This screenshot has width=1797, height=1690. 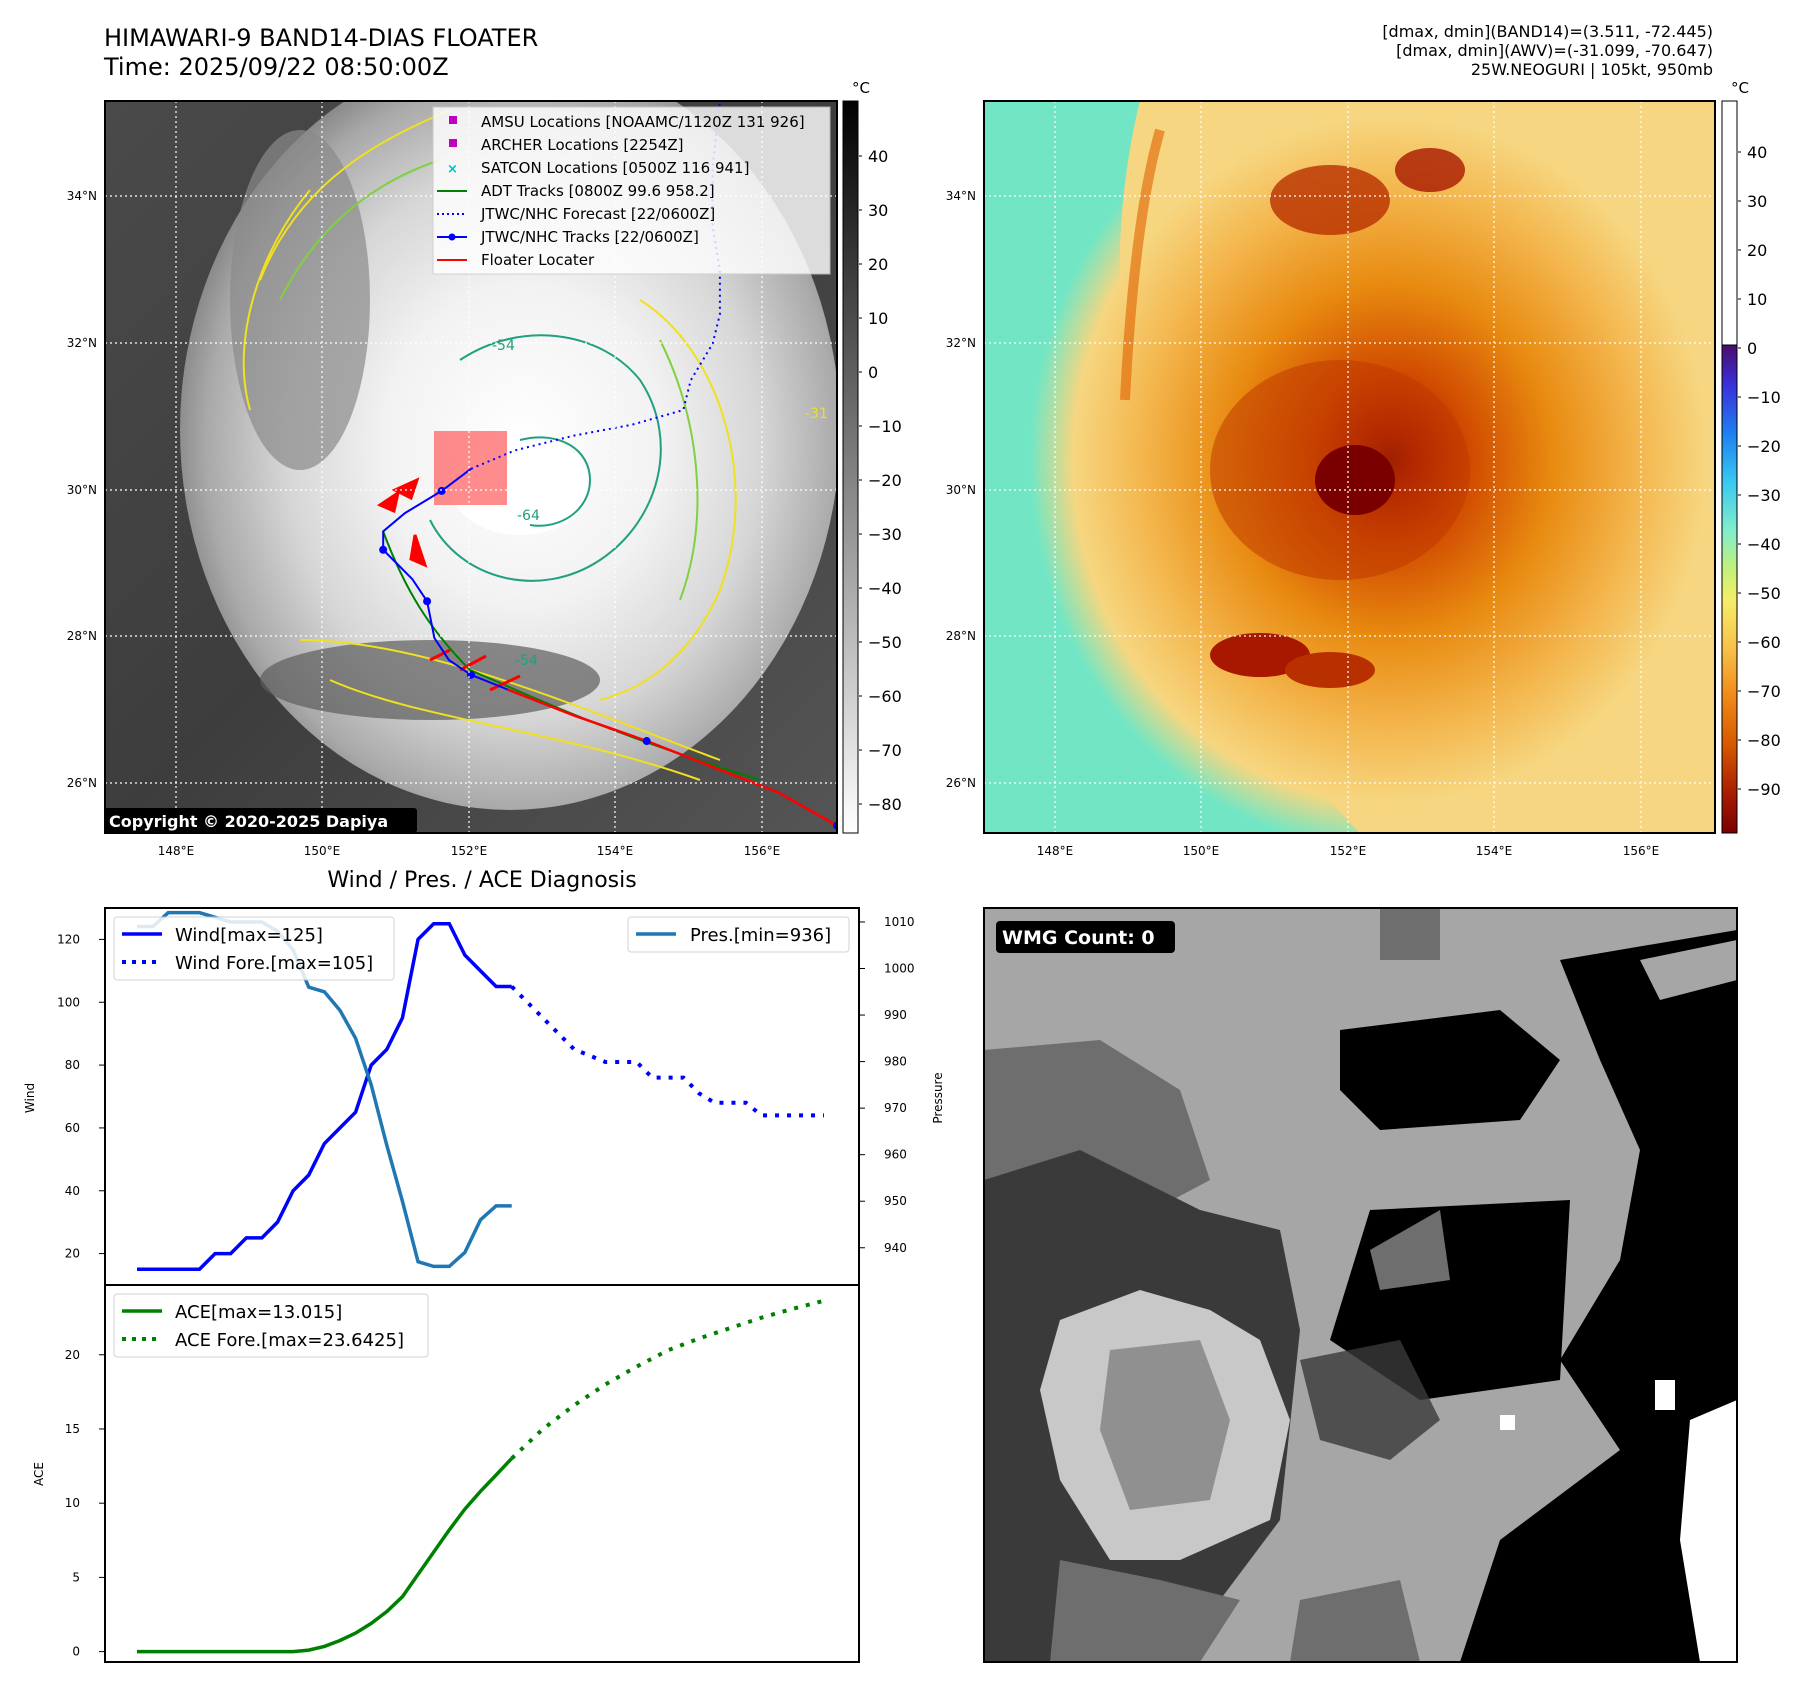 I want to click on ir-colorbar: °C 40 30 20 10 0 −10 −20 −30 −40 −50 −60 −70 −80, so click(x=872, y=456).